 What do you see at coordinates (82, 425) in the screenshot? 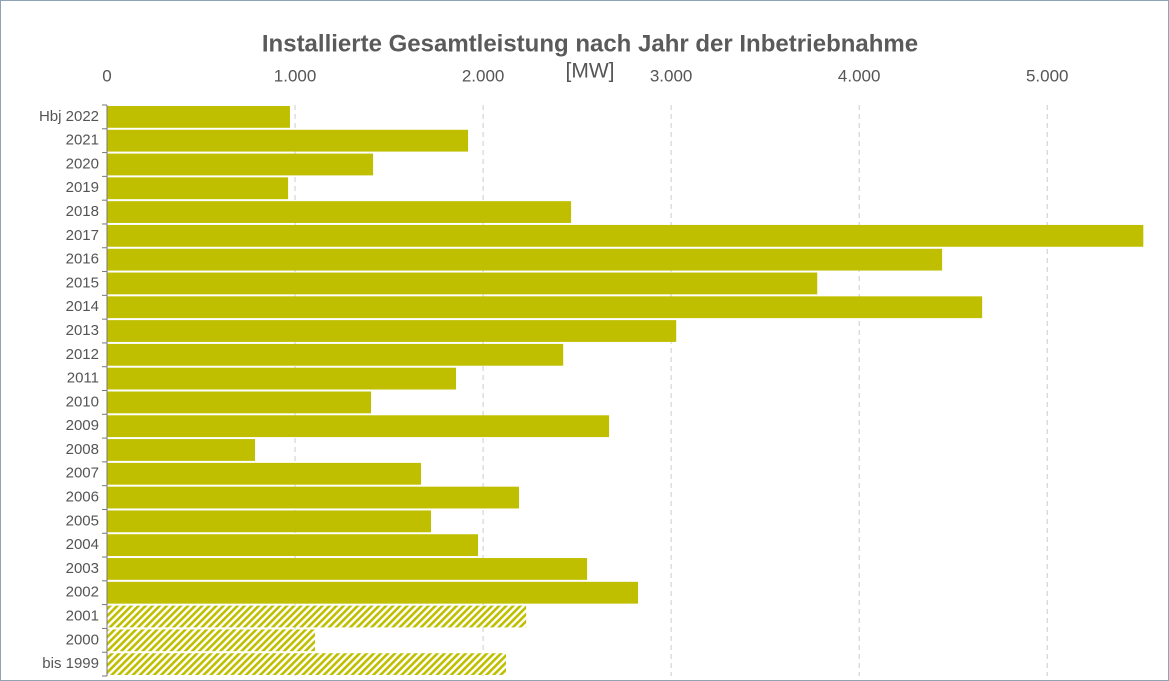
I see `y-tick-label: 2009` at bounding box center [82, 425].